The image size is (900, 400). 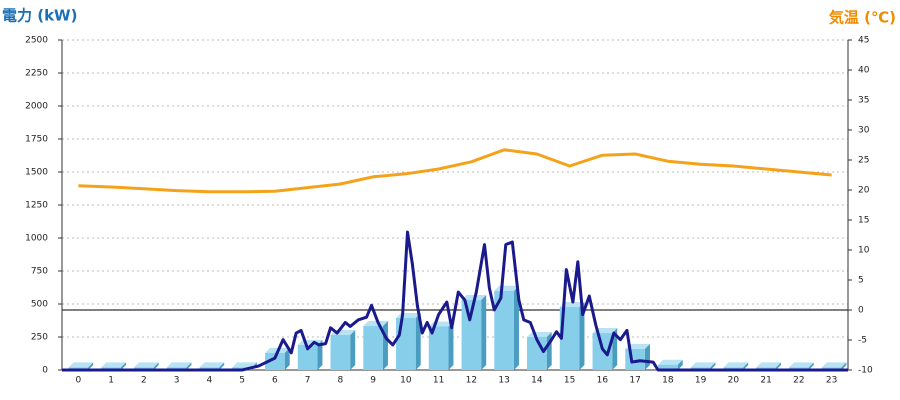 I want to click on x-tick-label: 23, so click(x=831, y=381).